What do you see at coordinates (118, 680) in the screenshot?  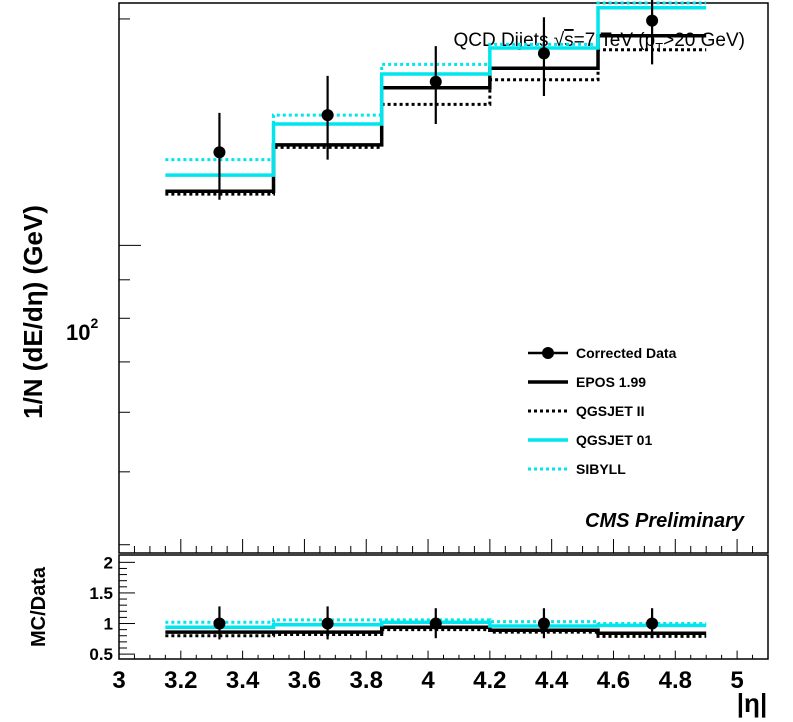 I see `x-tick-label: 3` at bounding box center [118, 680].